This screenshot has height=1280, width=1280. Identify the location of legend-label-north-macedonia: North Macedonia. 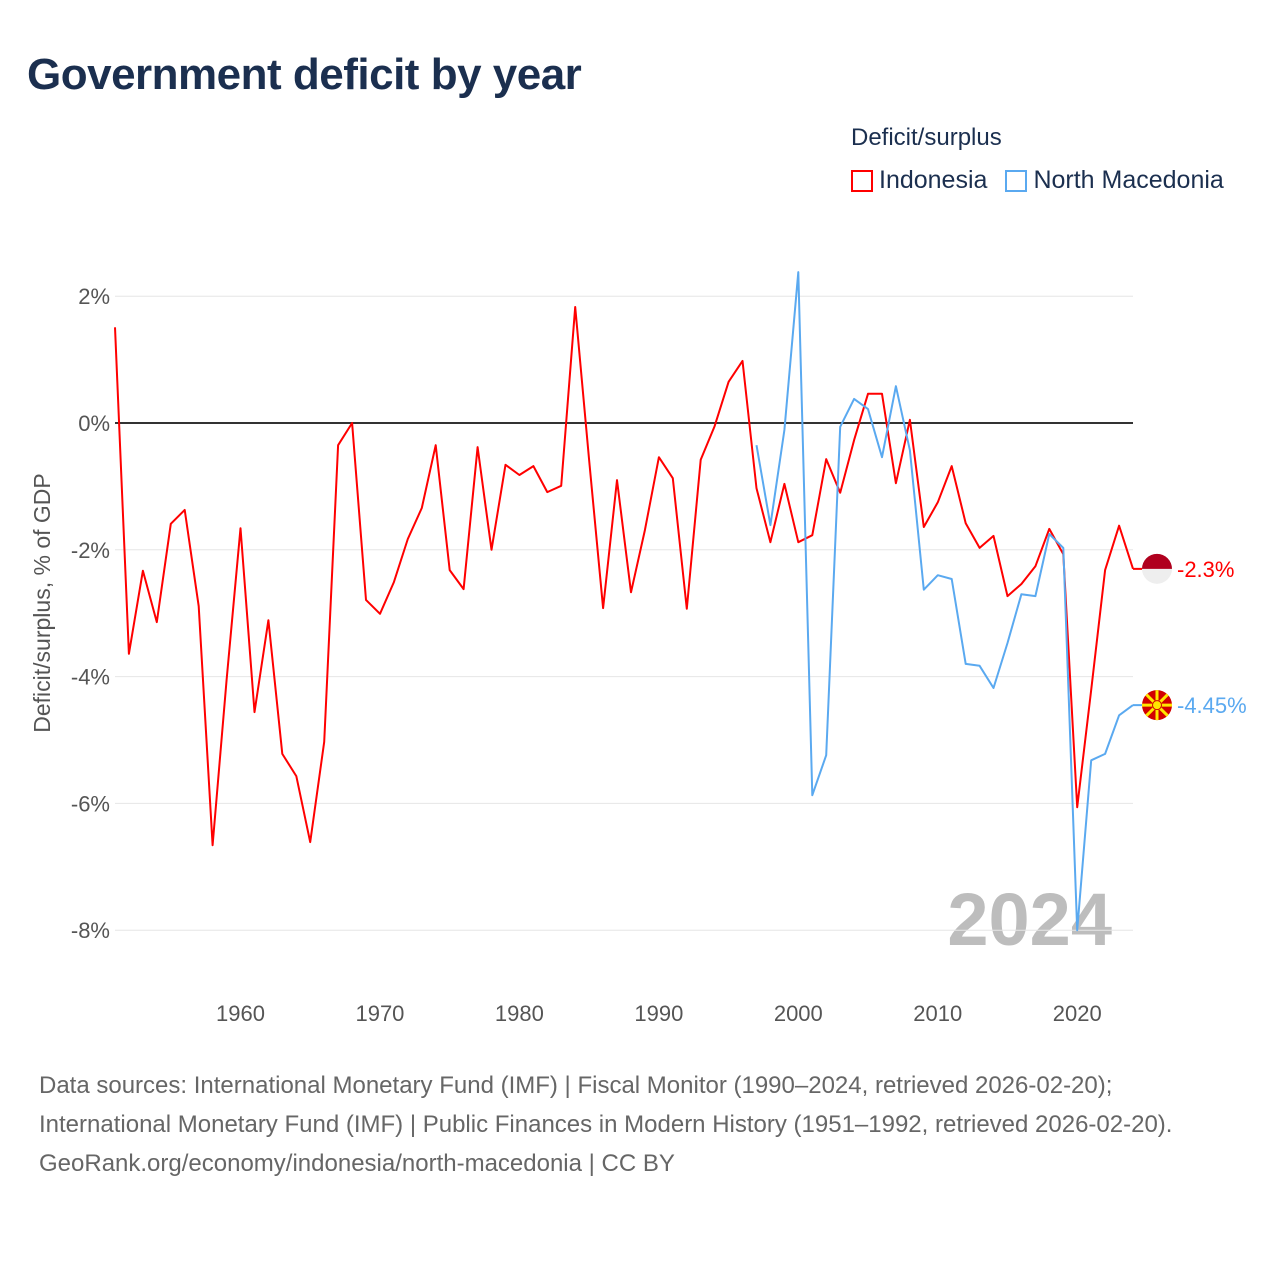
(1128, 180).